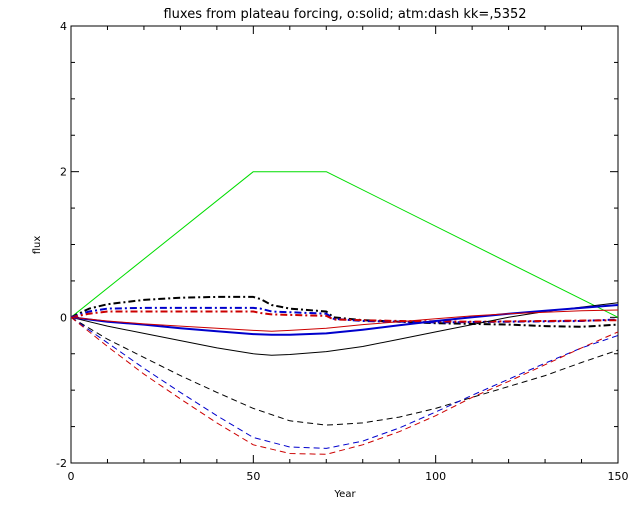 The width and height of the screenshot is (640, 512). Describe the element at coordinates (435, 476) in the screenshot. I see `x-tick-label: 100` at that location.